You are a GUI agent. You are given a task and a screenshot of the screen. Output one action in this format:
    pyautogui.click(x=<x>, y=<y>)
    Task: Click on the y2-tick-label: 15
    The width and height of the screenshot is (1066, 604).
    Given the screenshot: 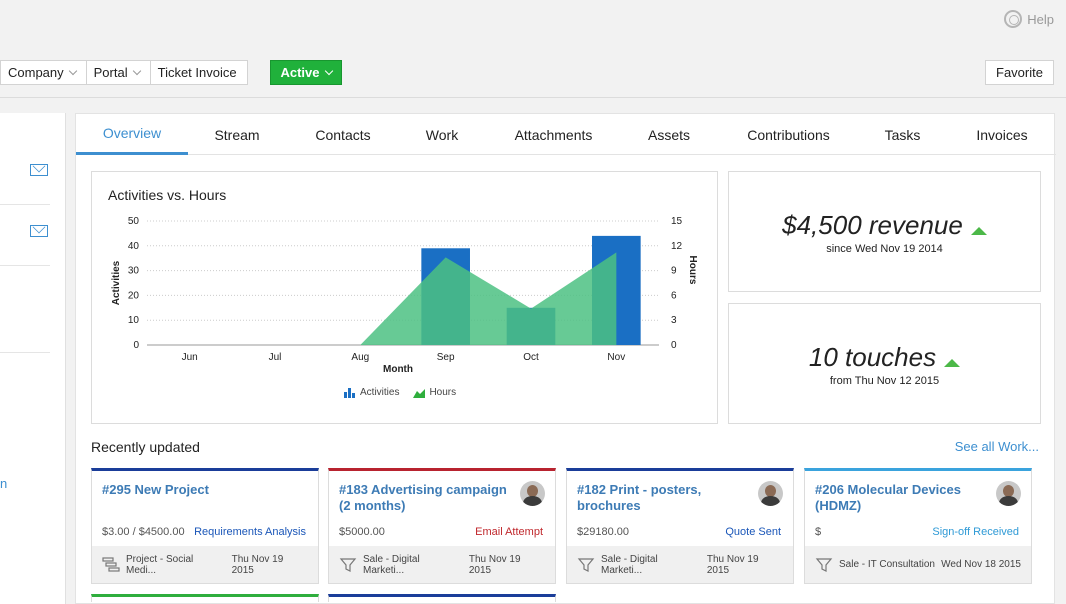 What is the action you would take?
    pyautogui.click(x=677, y=221)
    